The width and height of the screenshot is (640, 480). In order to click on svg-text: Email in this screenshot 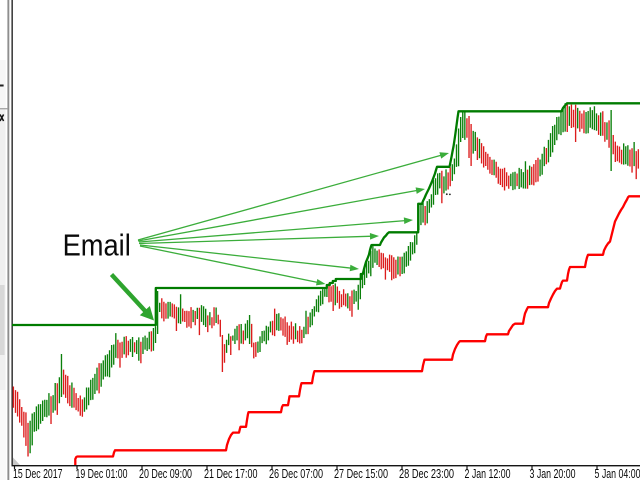, I will do `click(97, 245)`.